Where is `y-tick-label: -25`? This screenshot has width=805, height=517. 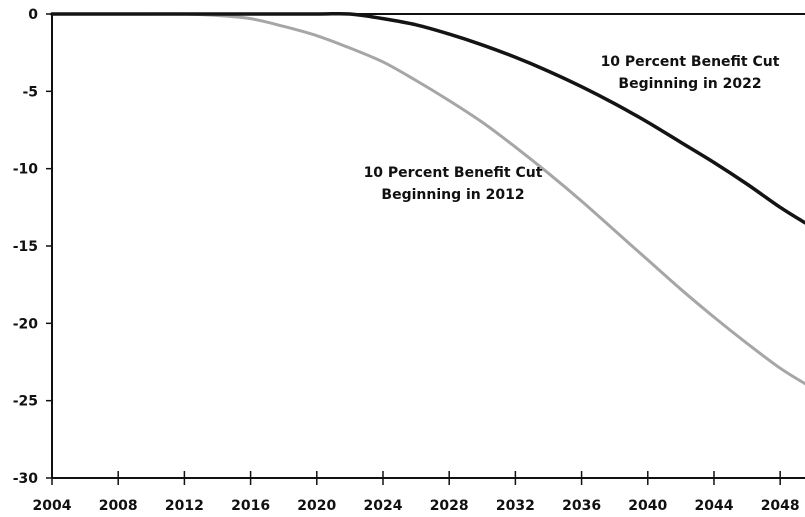
y-tick-label: -25 is located at coordinates (25, 402).